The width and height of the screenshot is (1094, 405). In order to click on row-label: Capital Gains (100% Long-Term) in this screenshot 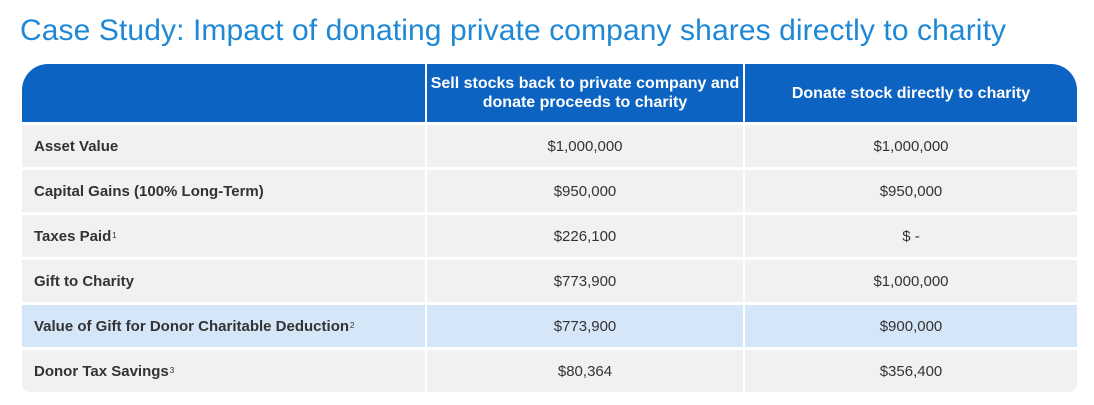, I will do `click(224, 191)`.